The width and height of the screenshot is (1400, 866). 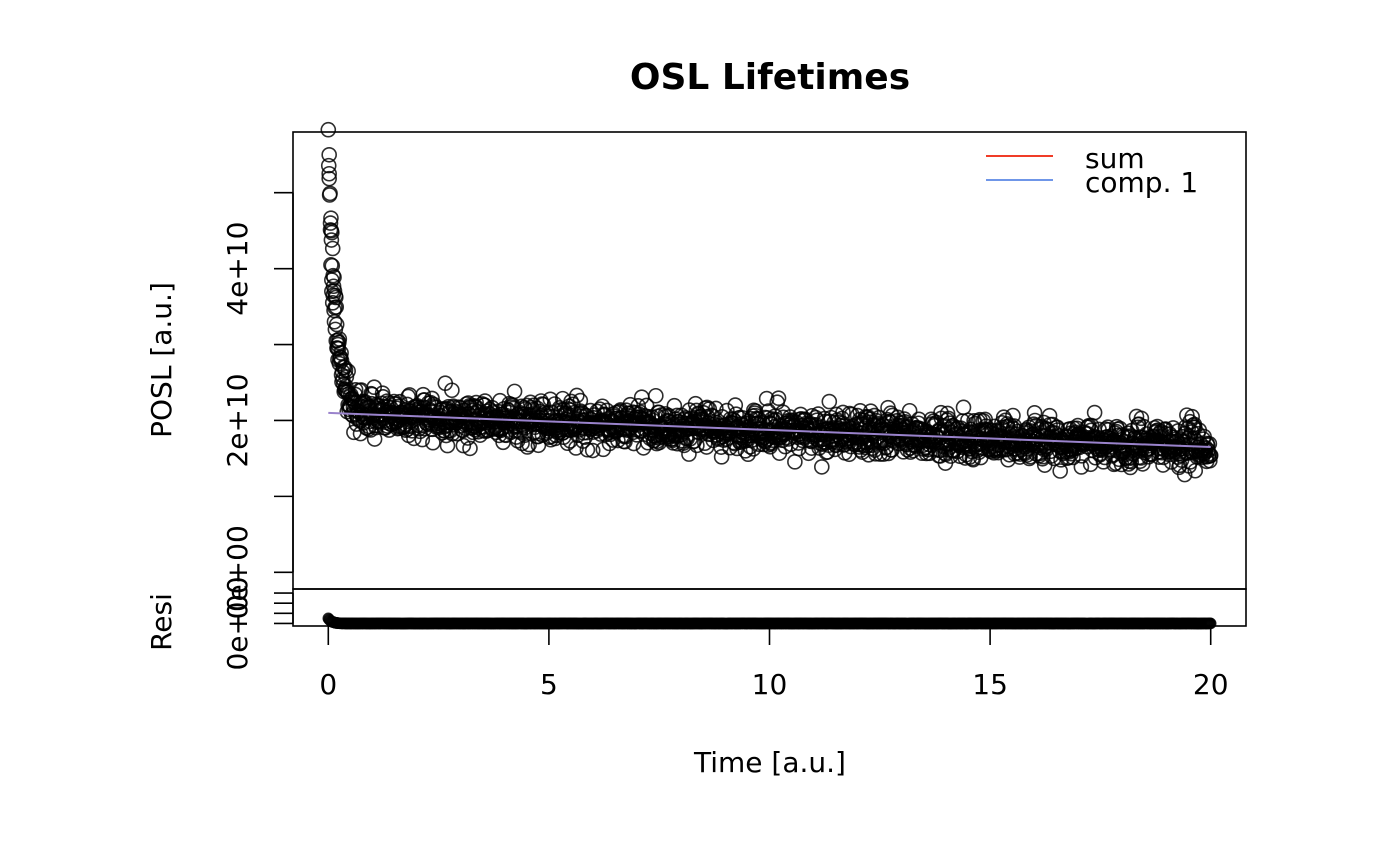 I want to click on x-tick-label-0: 0, so click(x=328, y=684).